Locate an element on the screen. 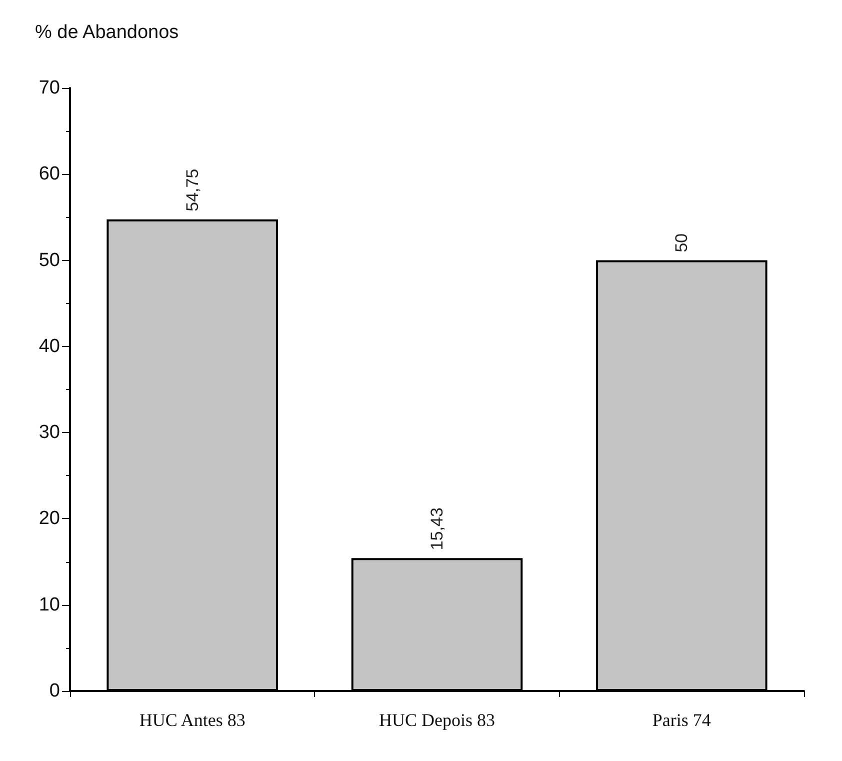 This screenshot has height=761, width=842. y-tick-label: 0 is located at coordinates (54, 691).